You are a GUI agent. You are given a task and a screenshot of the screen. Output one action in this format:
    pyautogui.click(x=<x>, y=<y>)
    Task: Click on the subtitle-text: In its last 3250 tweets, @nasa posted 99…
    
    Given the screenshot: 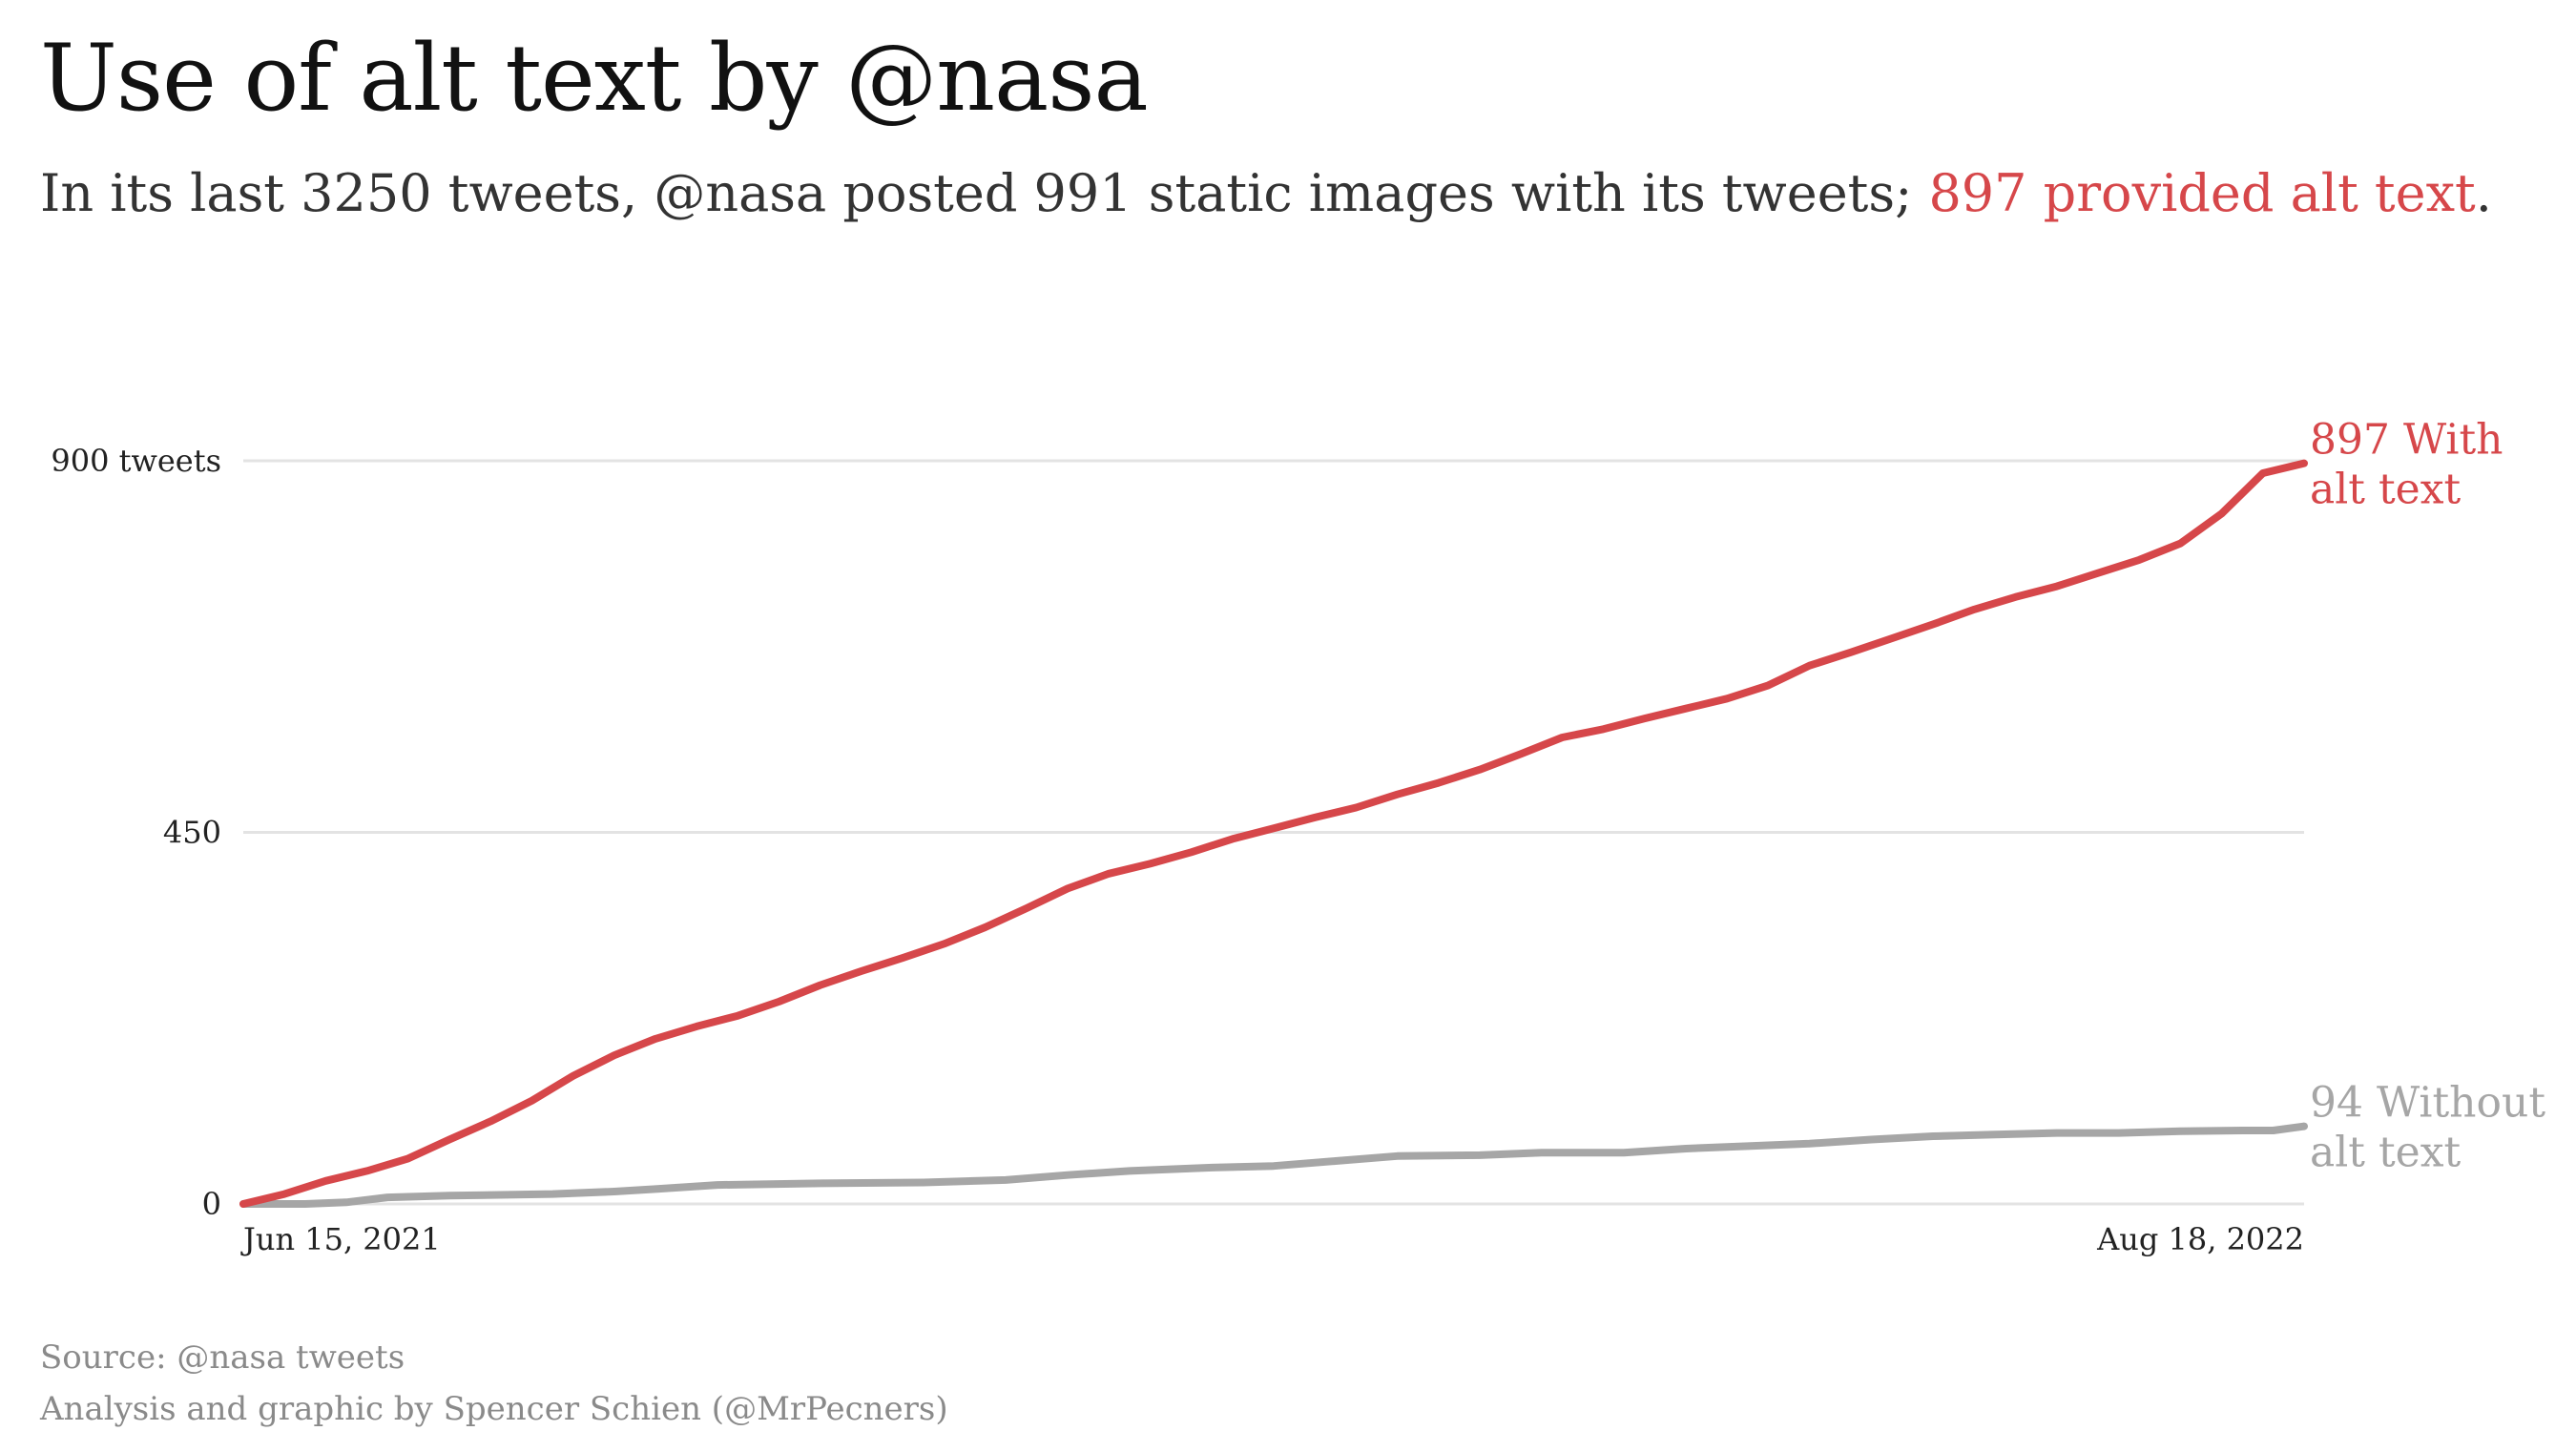 What is the action you would take?
    pyautogui.click(x=984, y=193)
    